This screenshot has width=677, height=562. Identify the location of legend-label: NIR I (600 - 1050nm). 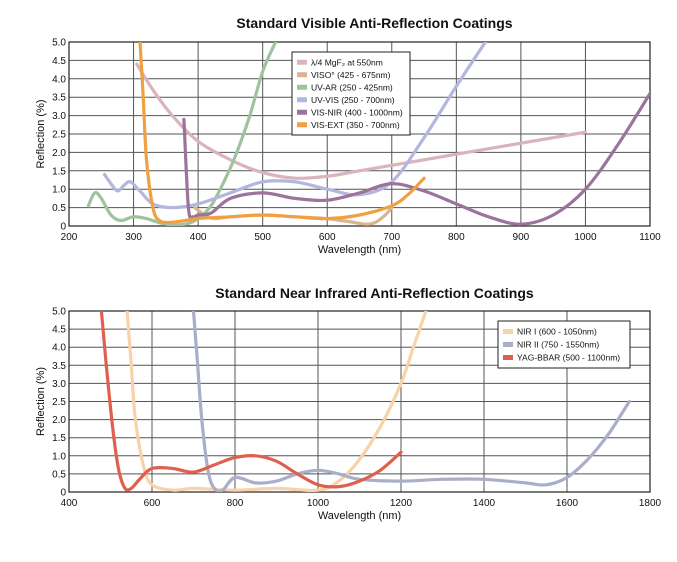
(557, 332).